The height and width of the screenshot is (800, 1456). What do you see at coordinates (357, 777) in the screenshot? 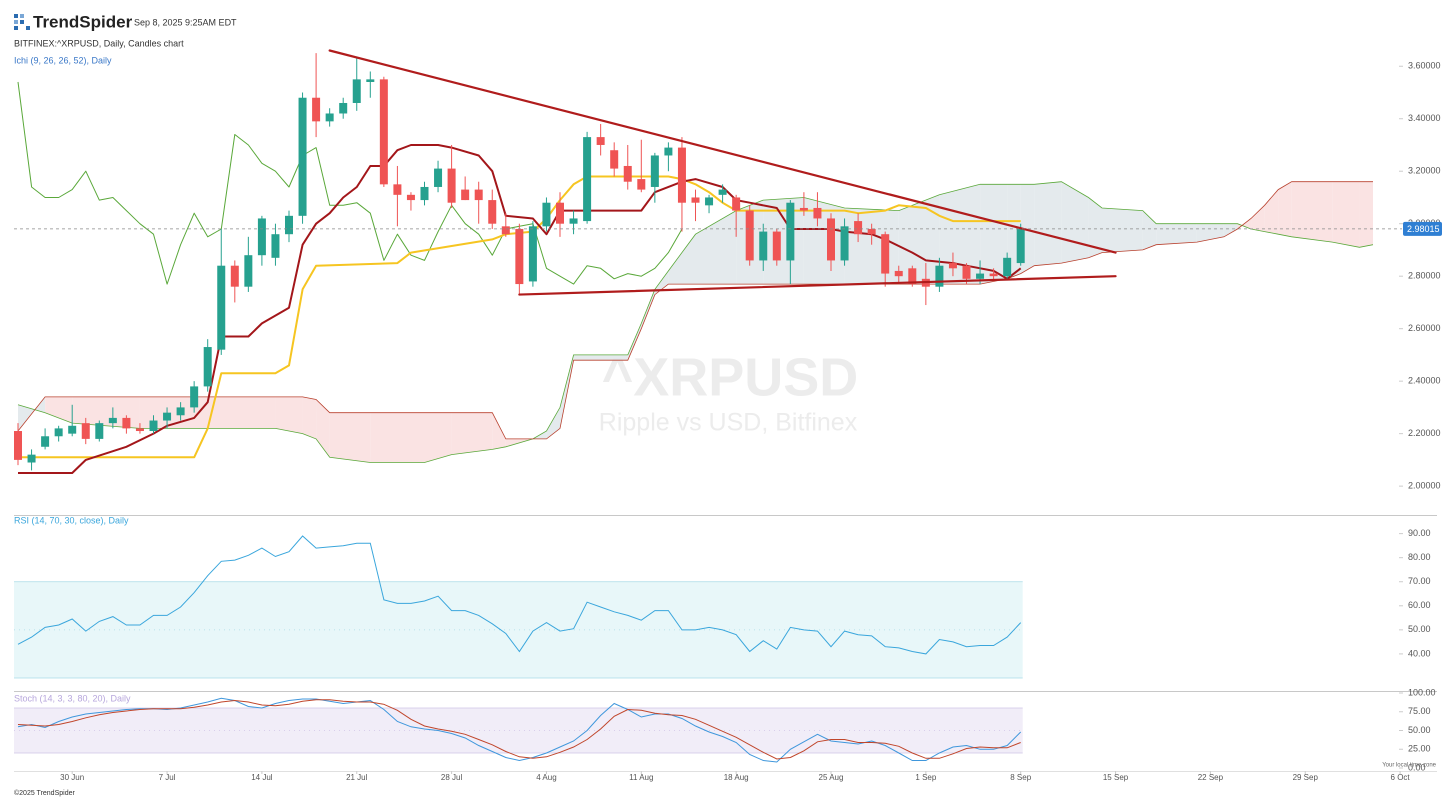
I see `x-tick-label: 21 Jul` at bounding box center [357, 777].